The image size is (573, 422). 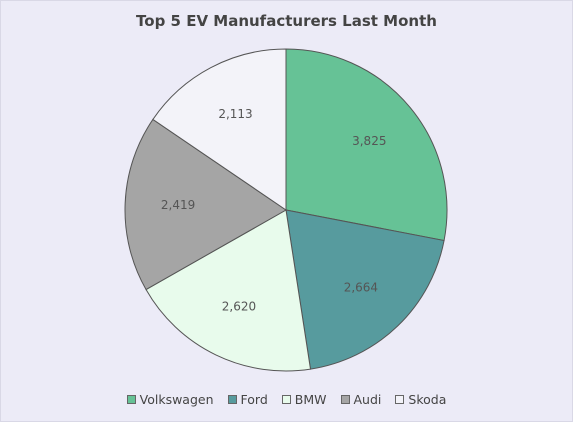 I want to click on pie-slice-ford, so click(x=365, y=289).